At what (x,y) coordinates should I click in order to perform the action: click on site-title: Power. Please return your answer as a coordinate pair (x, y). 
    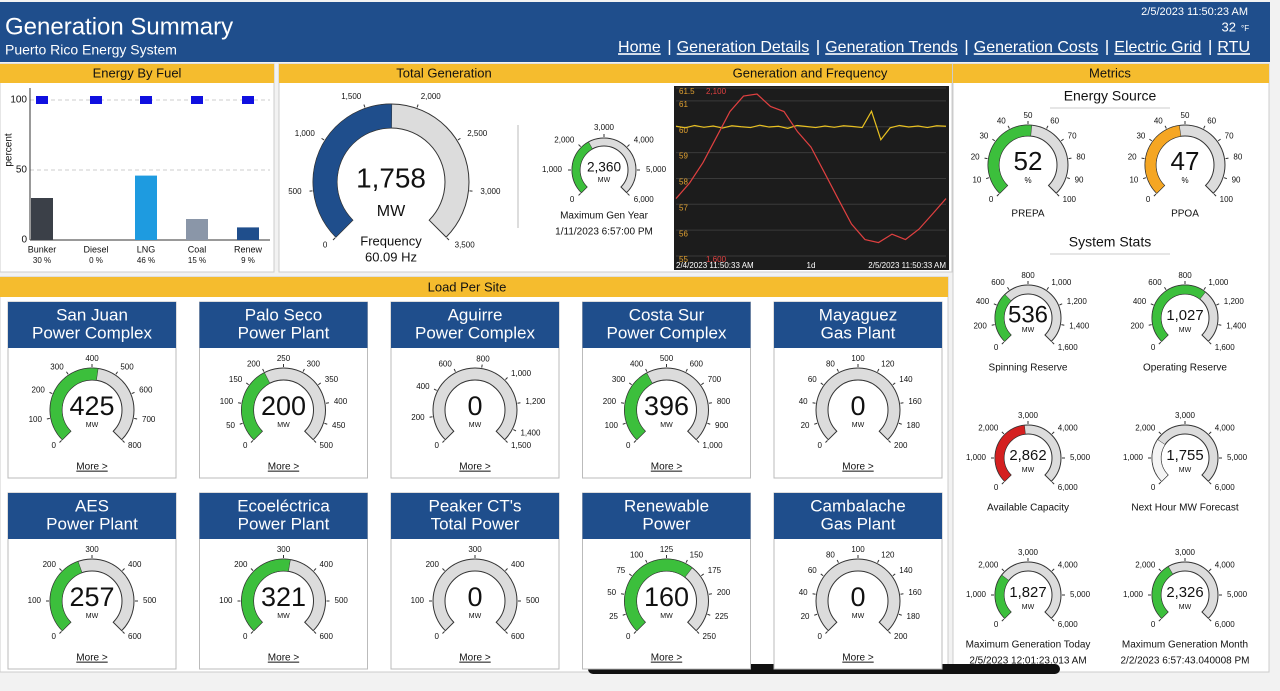
    Looking at the image, I should click on (666, 523).